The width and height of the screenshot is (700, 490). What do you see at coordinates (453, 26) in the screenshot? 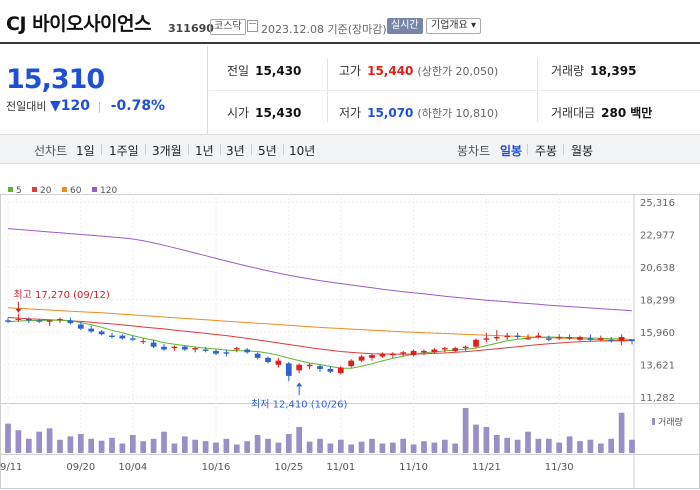
I see `company-overview-dropdown: 기업개요 ▾` at bounding box center [453, 26].